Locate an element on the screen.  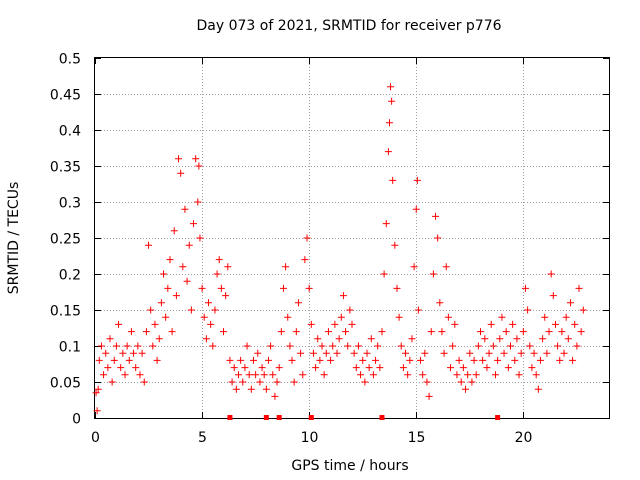
y-tick-label: 0 is located at coordinates (76, 420).